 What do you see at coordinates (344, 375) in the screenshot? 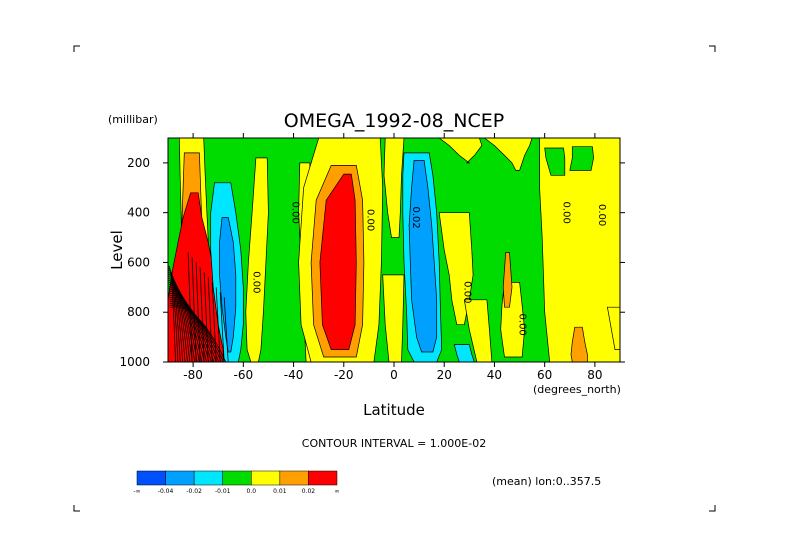
I see `x-tick-label: -20` at bounding box center [344, 375].